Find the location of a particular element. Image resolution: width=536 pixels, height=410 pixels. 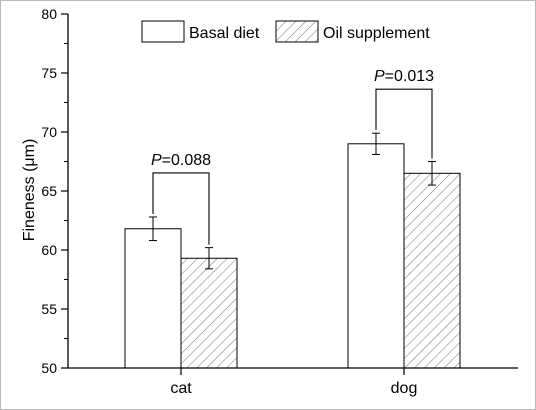

legend-swatch-oil-supplement is located at coordinates (297, 31).